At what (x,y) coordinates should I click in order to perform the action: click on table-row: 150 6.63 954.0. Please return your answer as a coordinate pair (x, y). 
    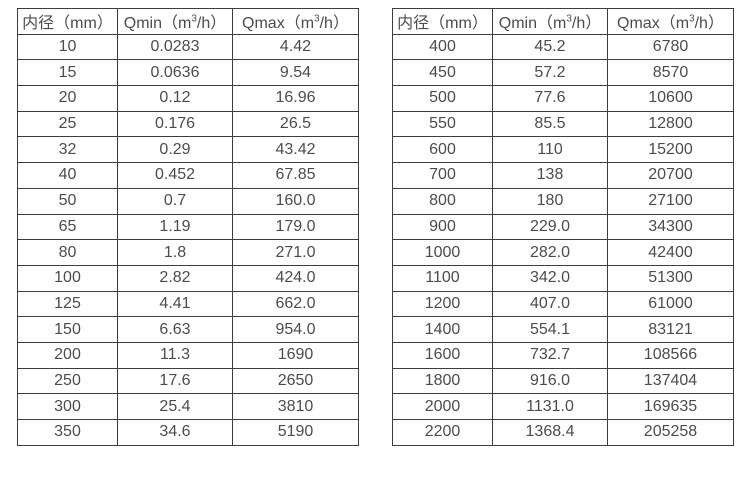
    Looking at the image, I should click on (188, 329).